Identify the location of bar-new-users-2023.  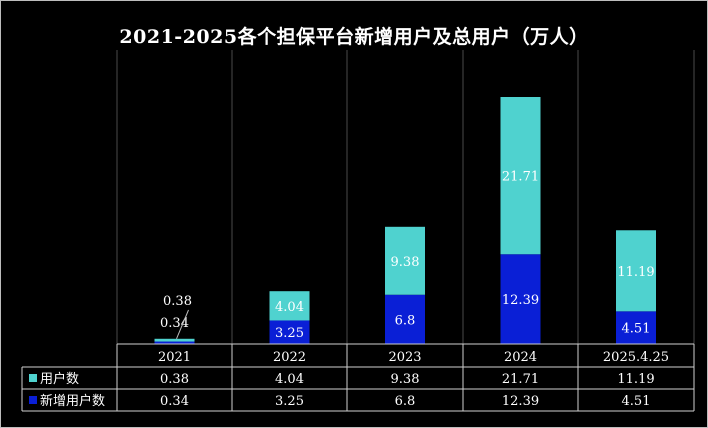
(405, 319).